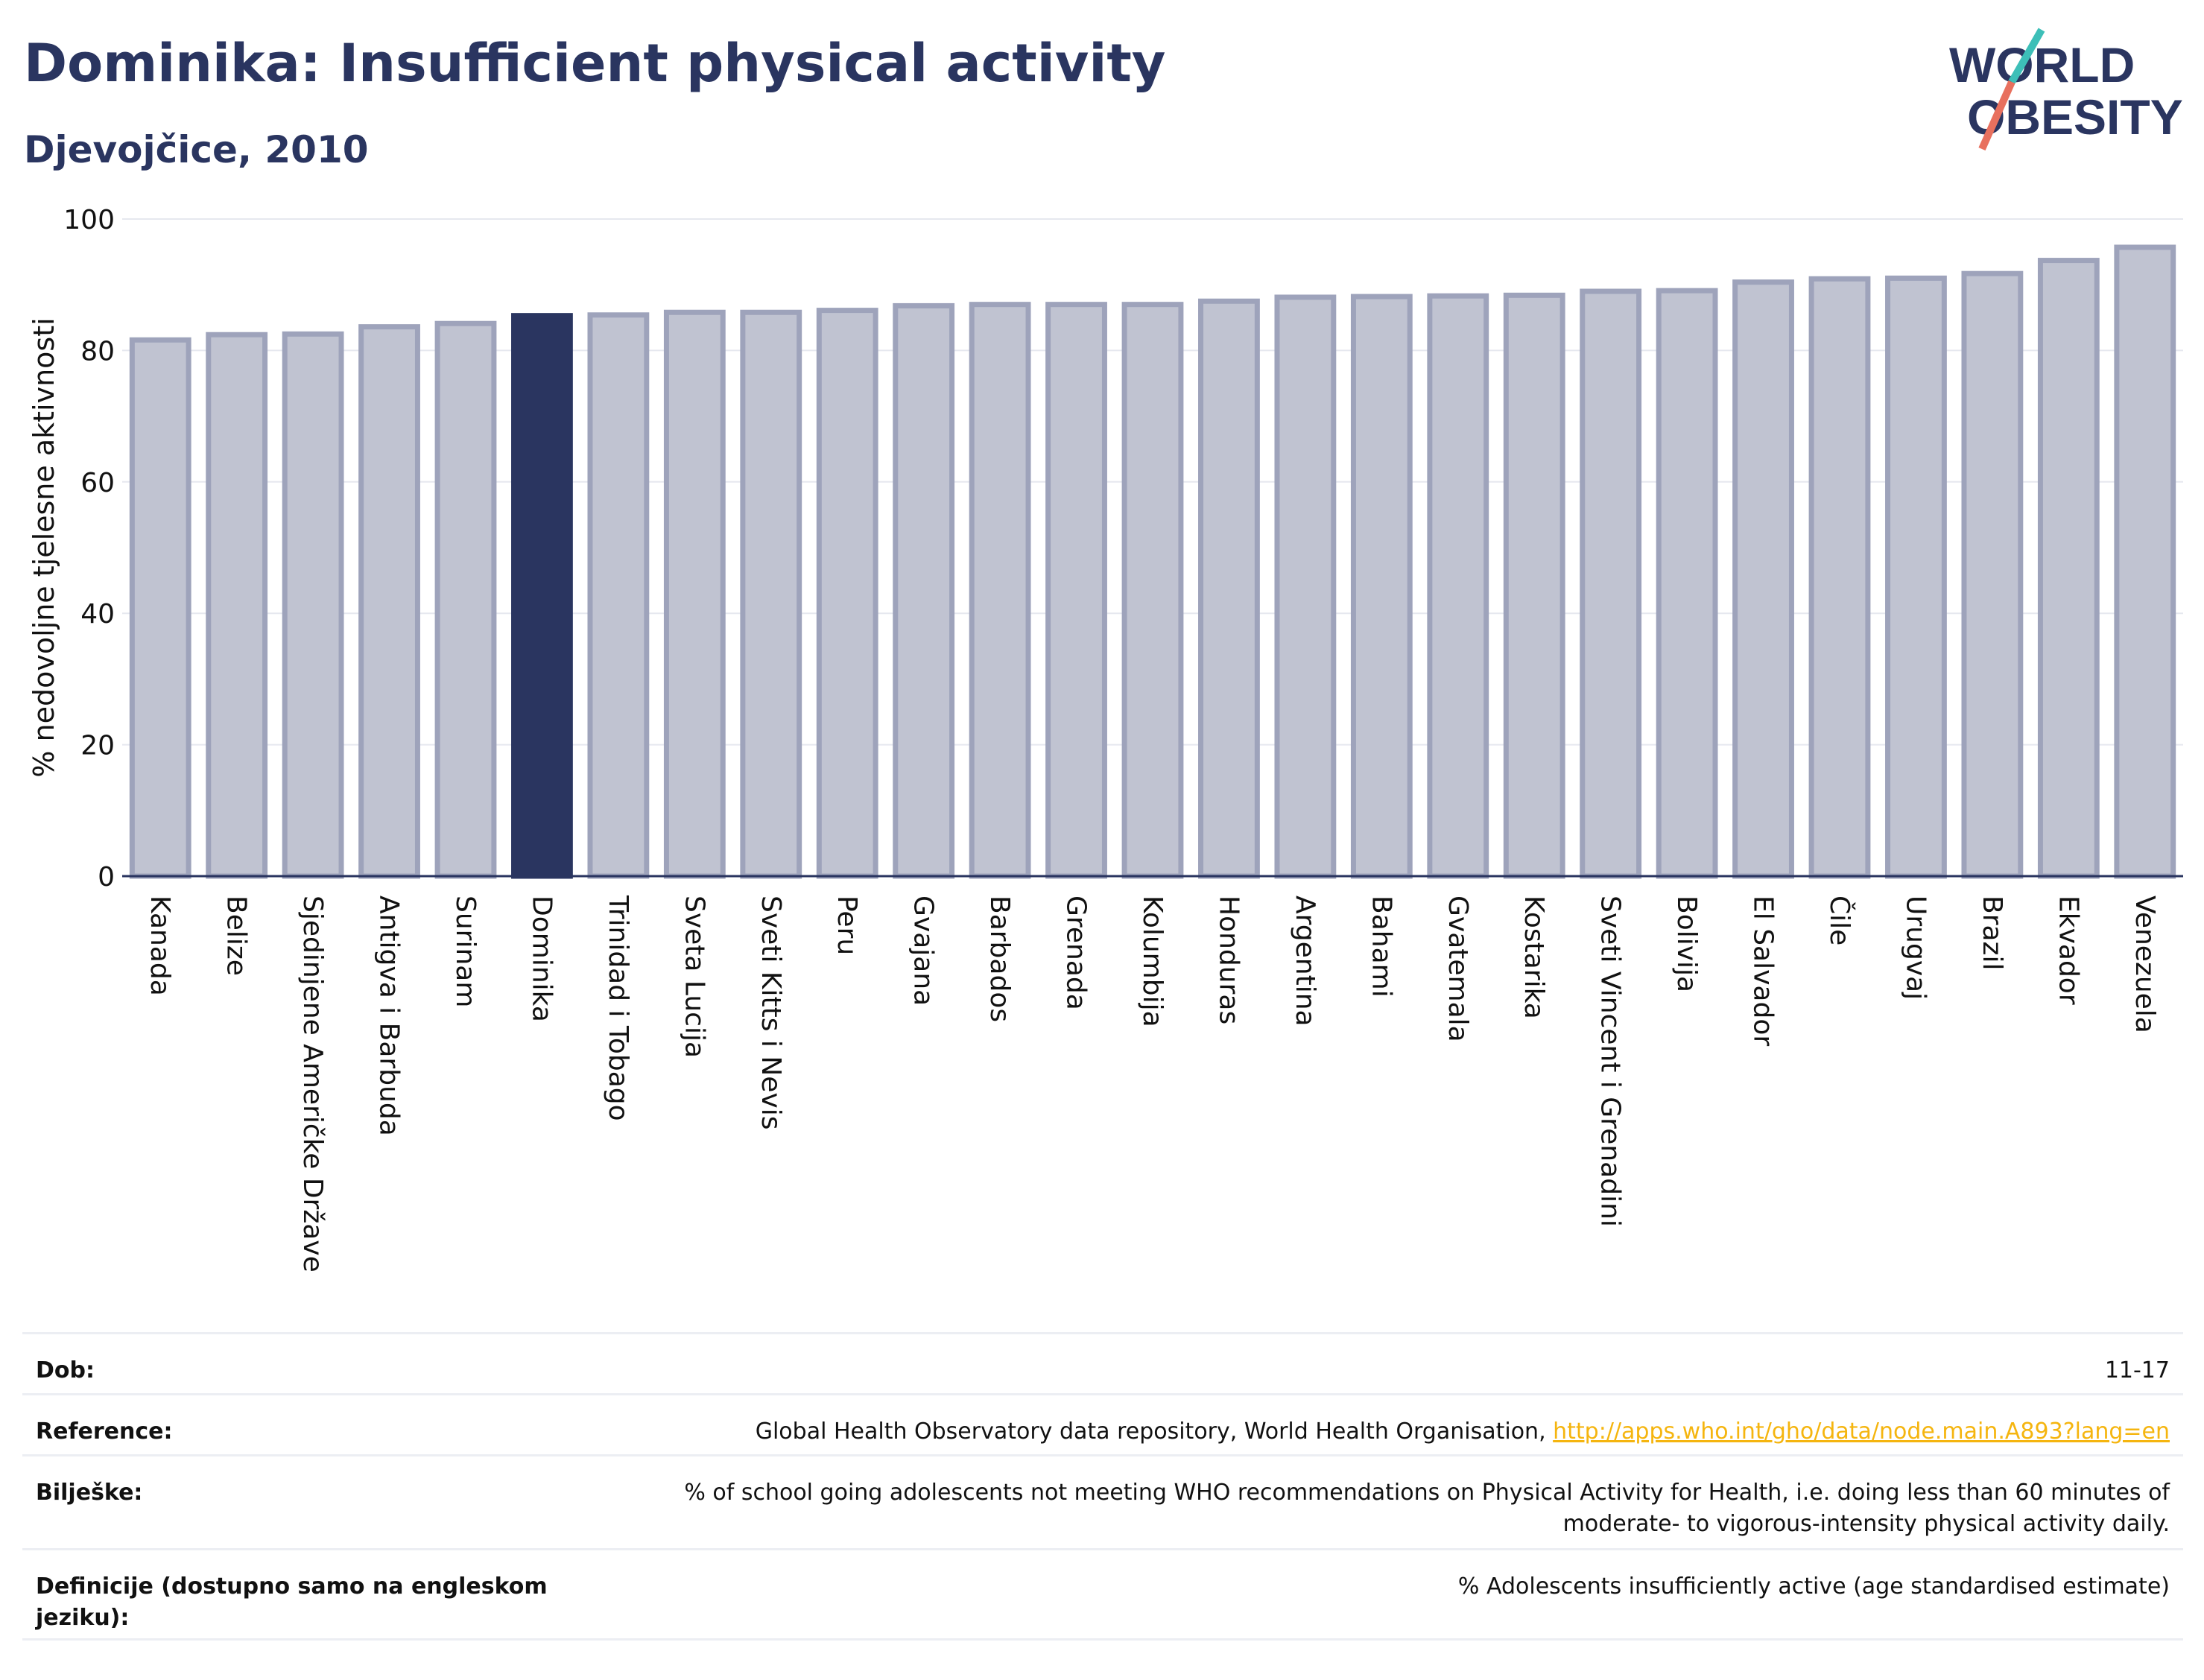 The width and height of the screenshot is (2204, 1680). Describe the element at coordinates (89, 549) in the screenshot. I see `y-tick-labels: 0 20 40 60 80 100` at that location.